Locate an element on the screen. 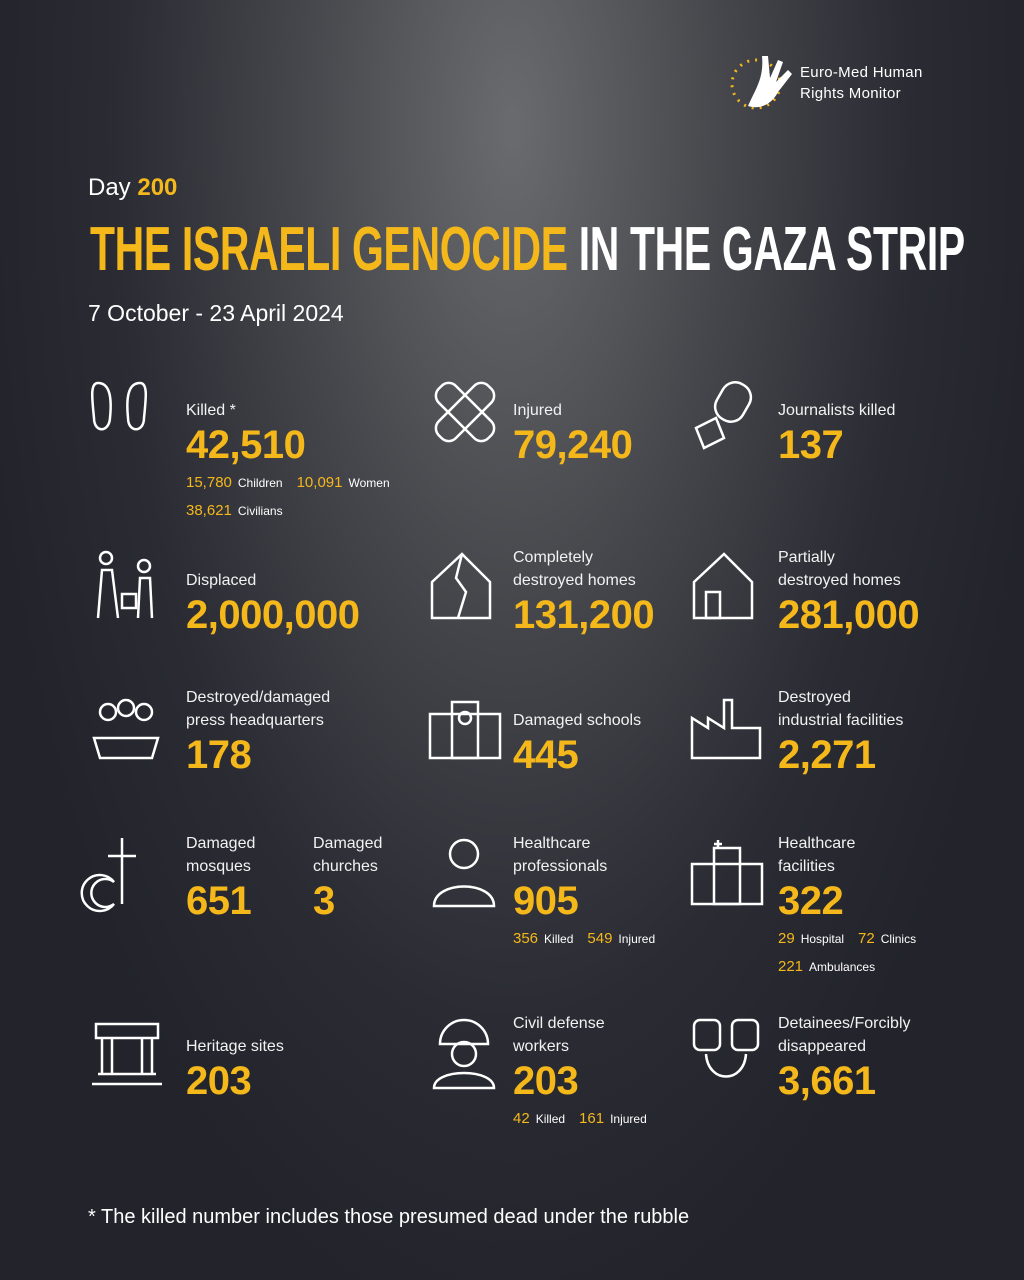  stat-label: Destroyed is located at coordinates (814, 697).